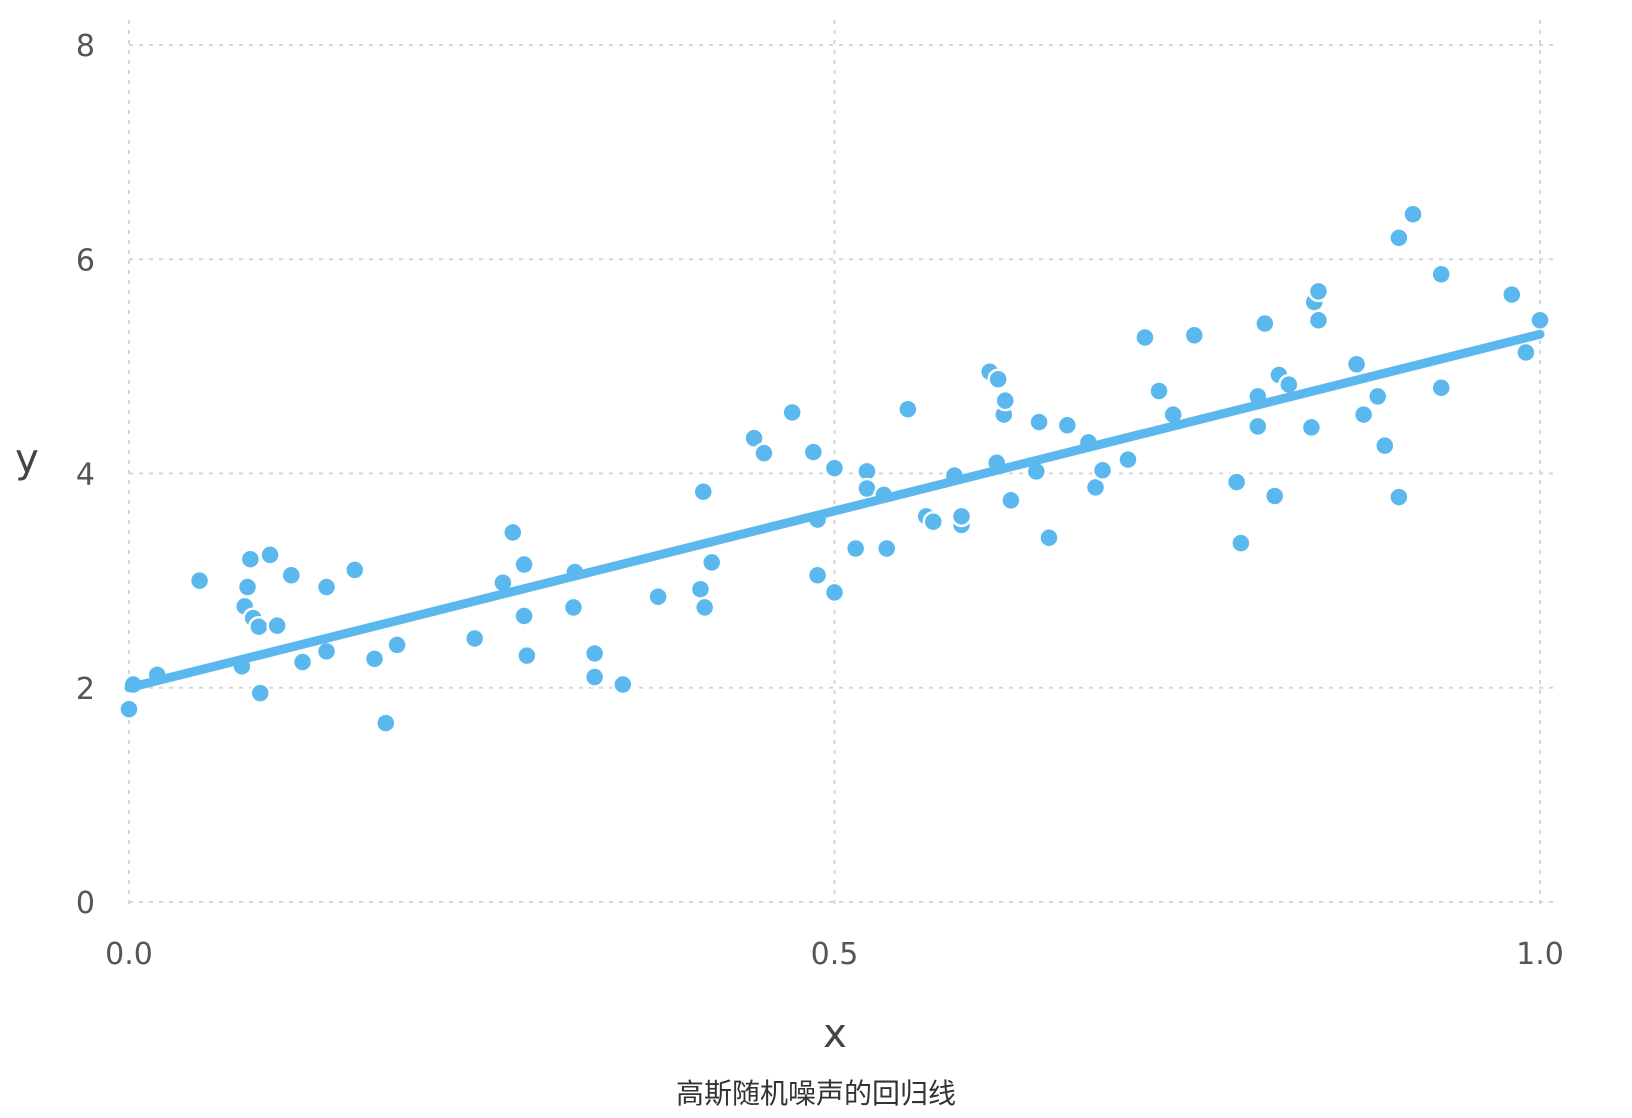 The height and width of the screenshot is (1118, 1632). What do you see at coordinates (815, 1093) in the screenshot?
I see `figure-caption: 高斯随机噪声的回归线` at bounding box center [815, 1093].